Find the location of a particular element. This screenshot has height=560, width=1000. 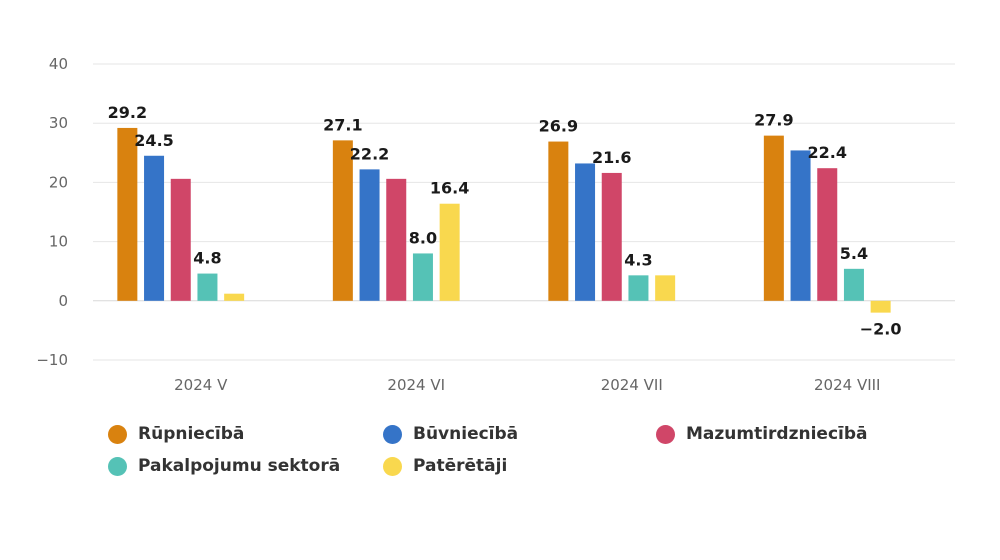

y-axis-ticks: −10 0 10 20 30 40 is located at coordinates (52, 212).